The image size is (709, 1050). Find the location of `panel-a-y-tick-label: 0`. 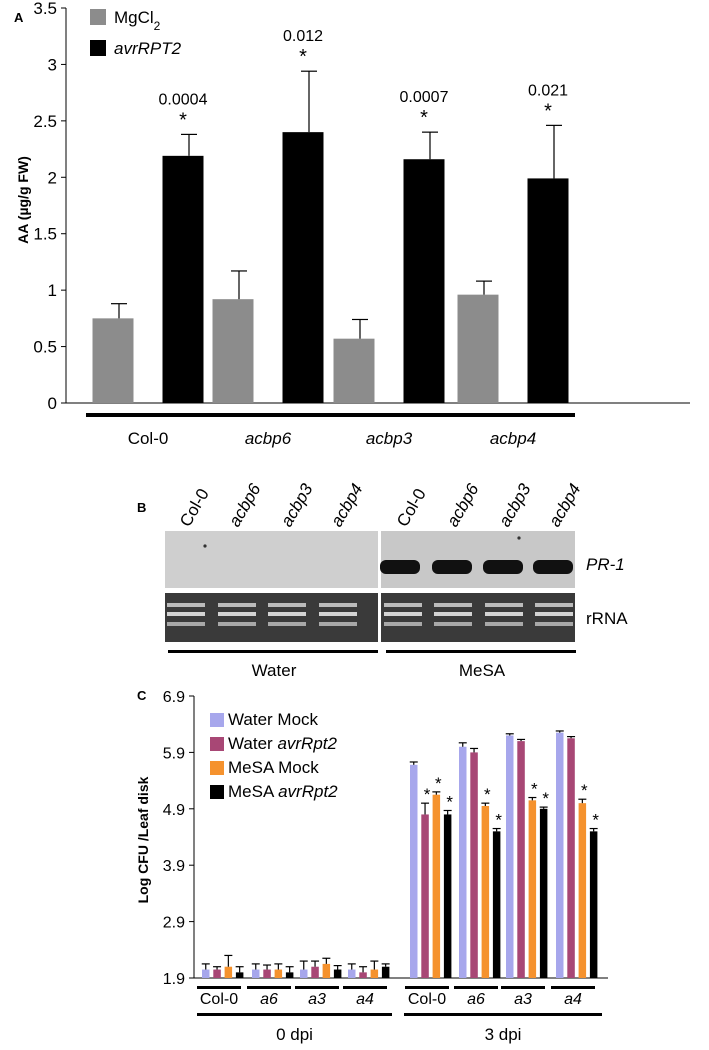

panel-a-y-tick-label: 0 is located at coordinates (52, 403).